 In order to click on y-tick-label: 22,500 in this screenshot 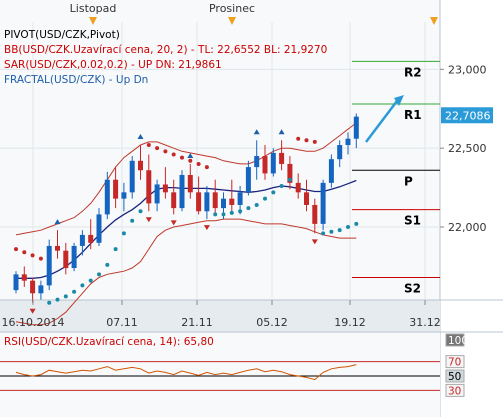, I will do `click(467, 148)`.